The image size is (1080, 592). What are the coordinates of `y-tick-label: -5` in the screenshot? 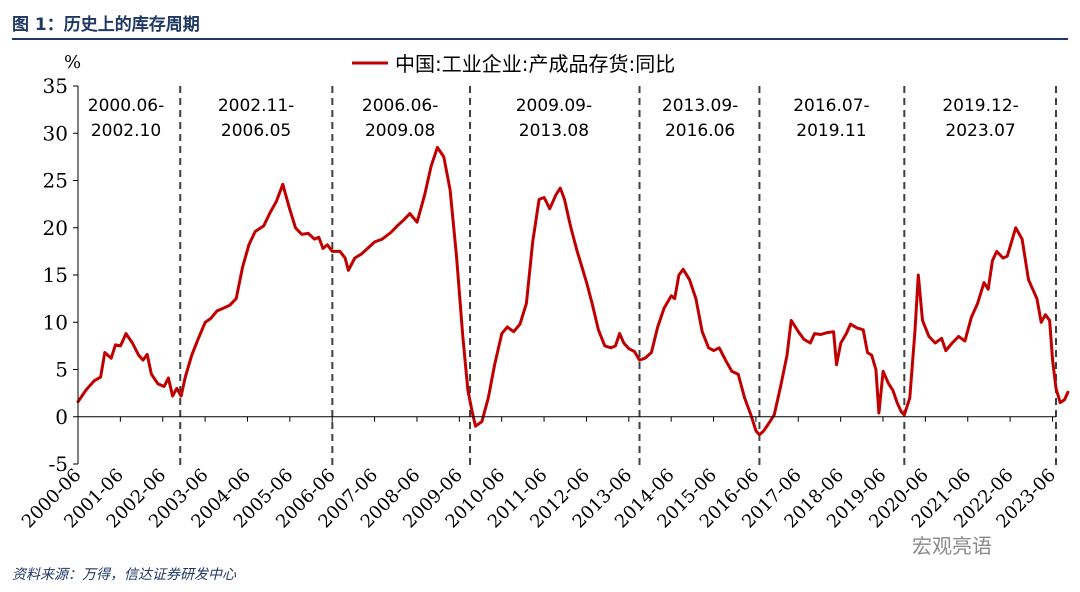 It's located at (58, 464).